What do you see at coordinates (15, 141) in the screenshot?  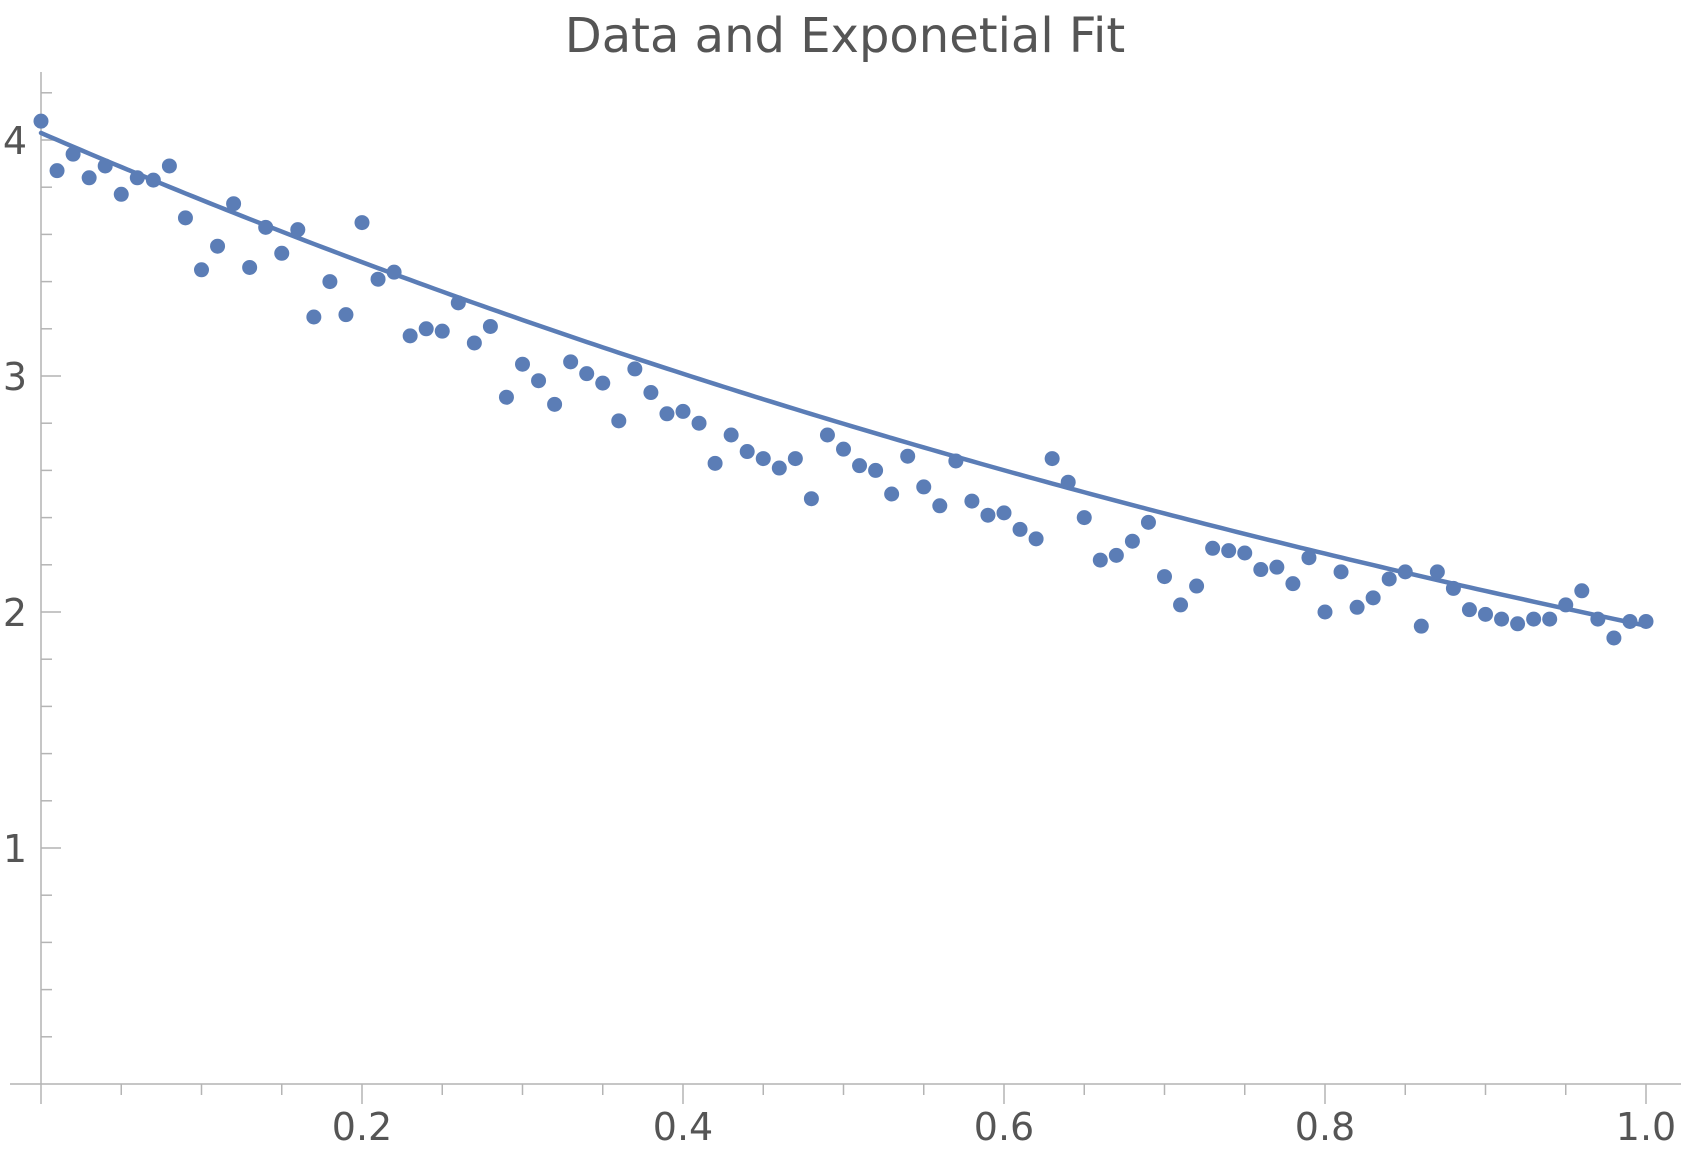 I see `y-tick-label: 4` at bounding box center [15, 141].